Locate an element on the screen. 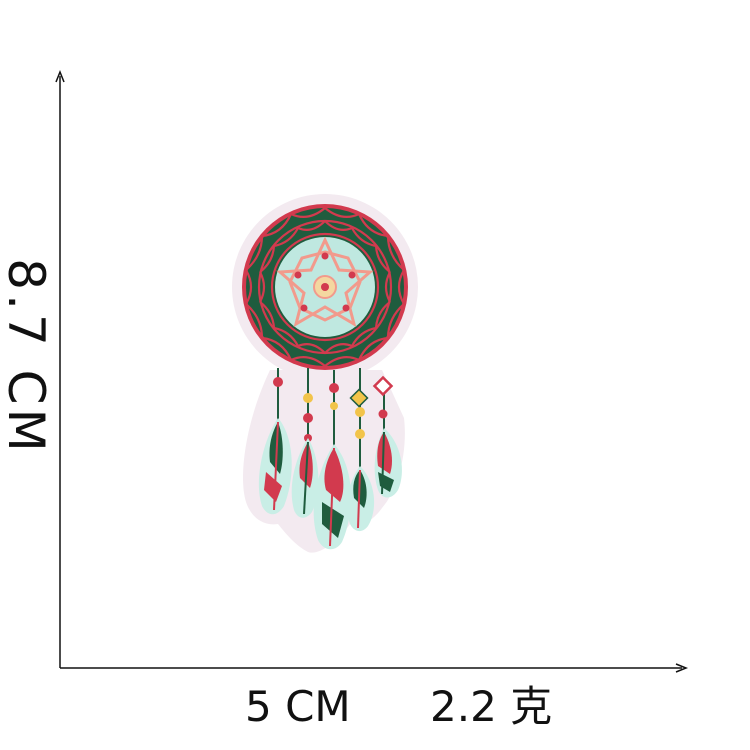 This screenshot has height=750, width=750. horizontal-axis-arrow is located at coordinates (682, 668).